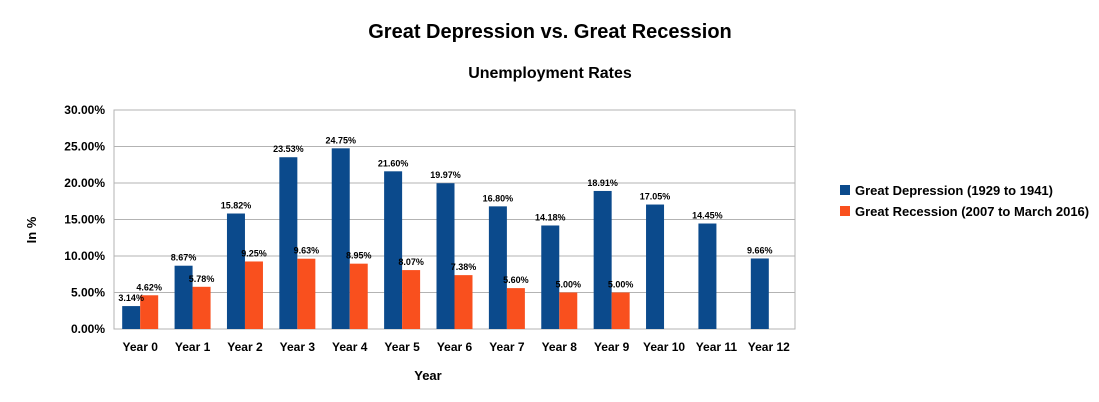  Describe the element at coordinates (245, 347) in the screenshot. I see `x-tick-label: Year 2` at that location.